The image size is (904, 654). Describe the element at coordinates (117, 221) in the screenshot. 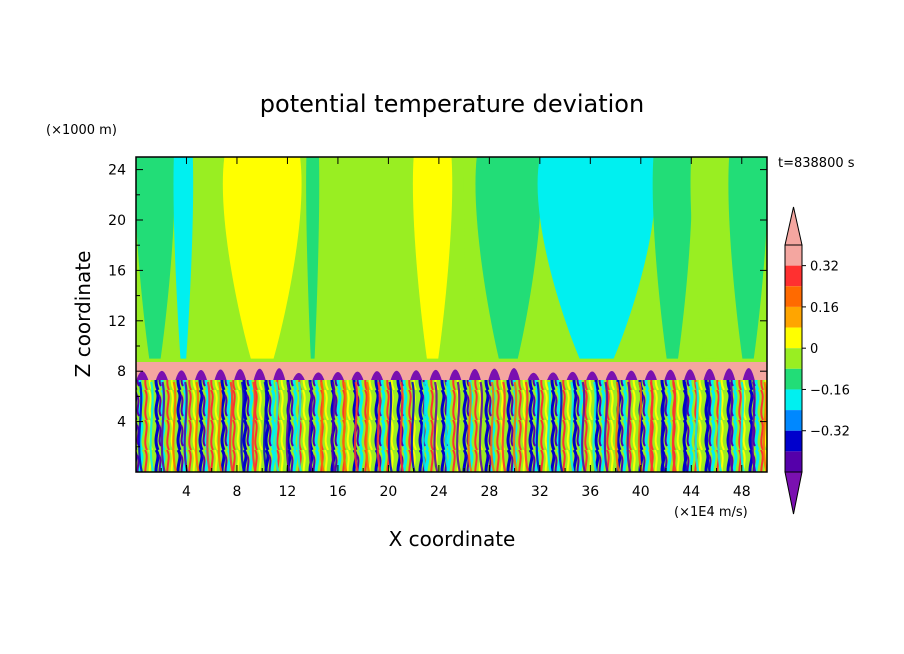

I see `y-tick-label: 20` at that location.